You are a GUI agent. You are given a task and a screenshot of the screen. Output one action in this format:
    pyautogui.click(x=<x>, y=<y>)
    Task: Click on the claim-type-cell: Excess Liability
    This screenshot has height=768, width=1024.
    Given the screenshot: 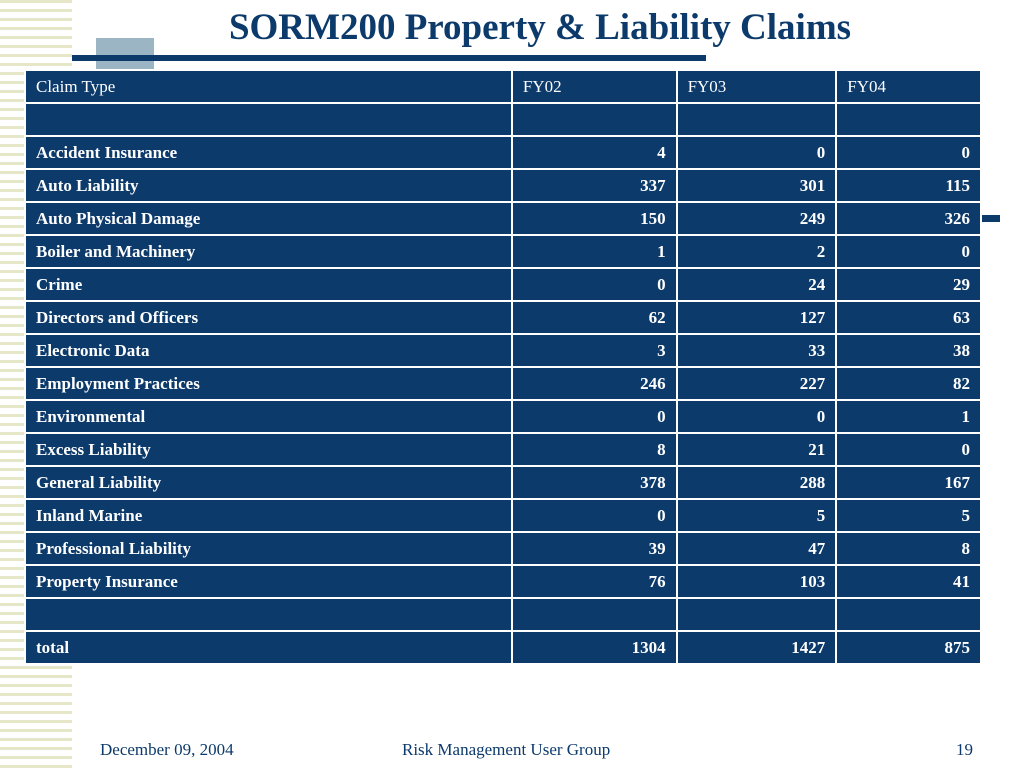 What is the action you would take?
    pyautogui.click(x=268, y=449)
    